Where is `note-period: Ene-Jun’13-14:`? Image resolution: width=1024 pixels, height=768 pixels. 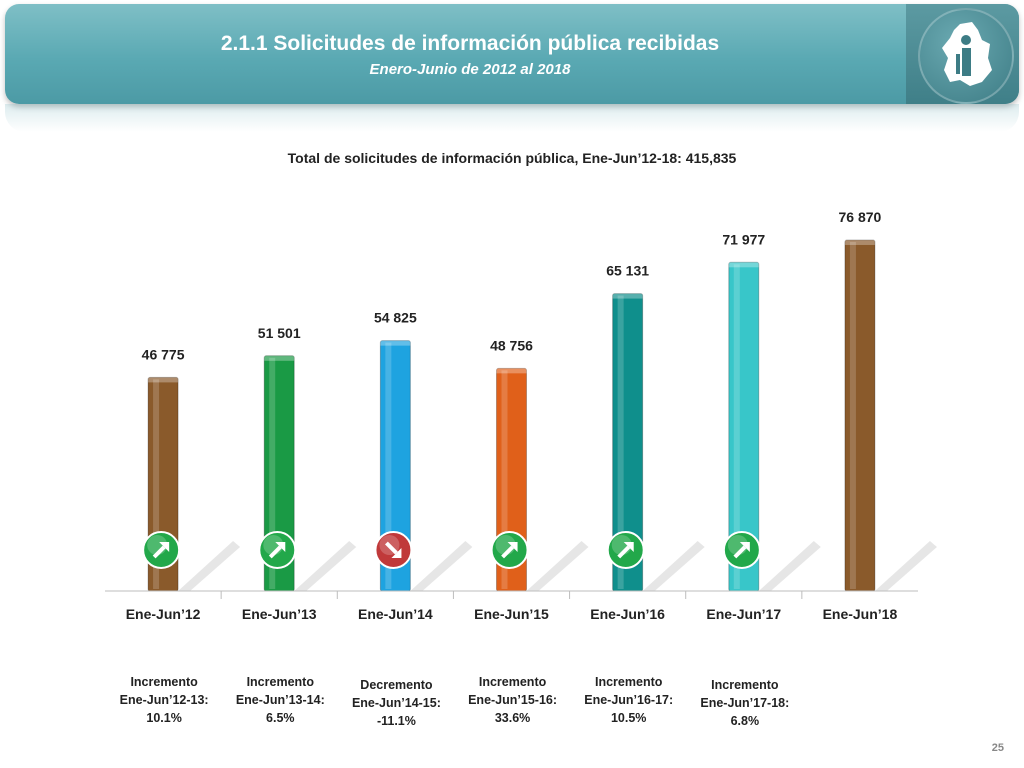 note-period: Ene-Jun’13-14: is located at coordinates (280, 700).